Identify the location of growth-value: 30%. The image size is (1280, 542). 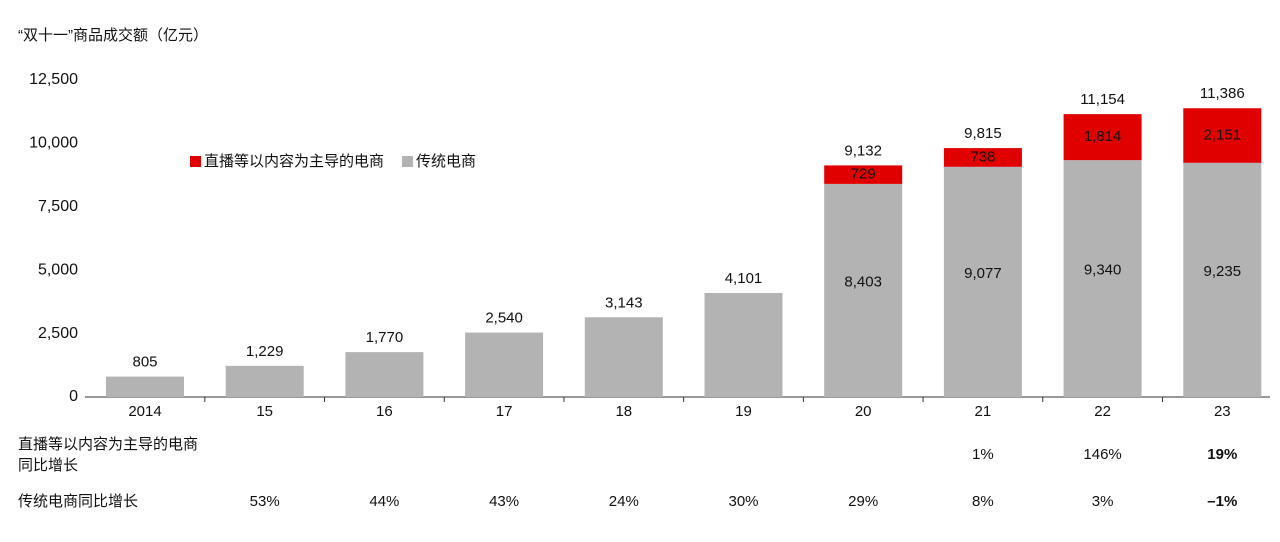
(743, 501).